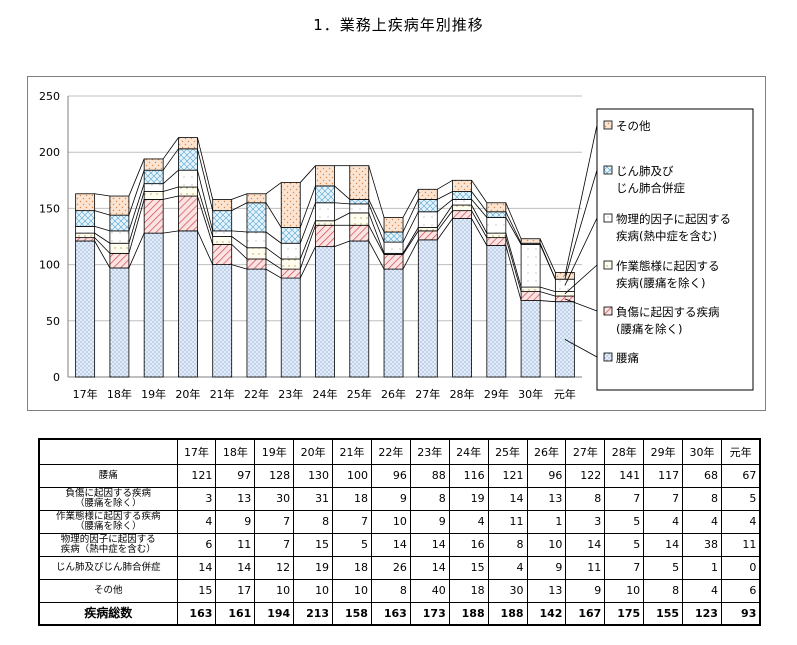 The width and height of the screenshot is (797, 645). What do you see at coordinates (119, 394) in the screenshot?
I see `x-tick-label: 18年` at bounding box center [119, 394].